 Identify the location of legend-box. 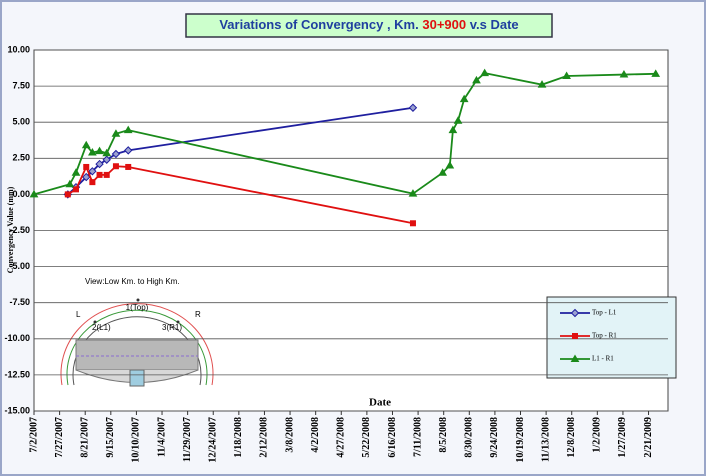
(611, 337).